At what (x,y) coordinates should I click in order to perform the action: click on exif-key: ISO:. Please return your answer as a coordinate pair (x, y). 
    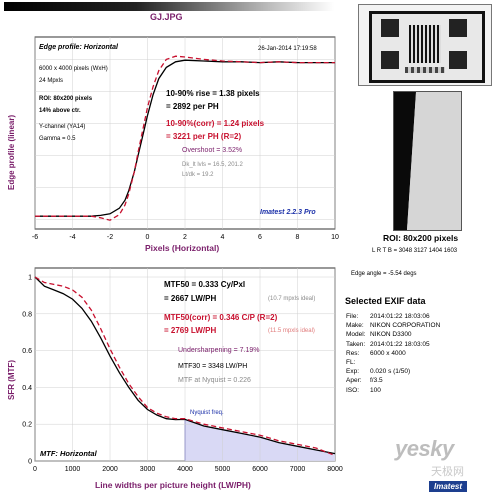
    Looking at the image, I should click on (353, 390).